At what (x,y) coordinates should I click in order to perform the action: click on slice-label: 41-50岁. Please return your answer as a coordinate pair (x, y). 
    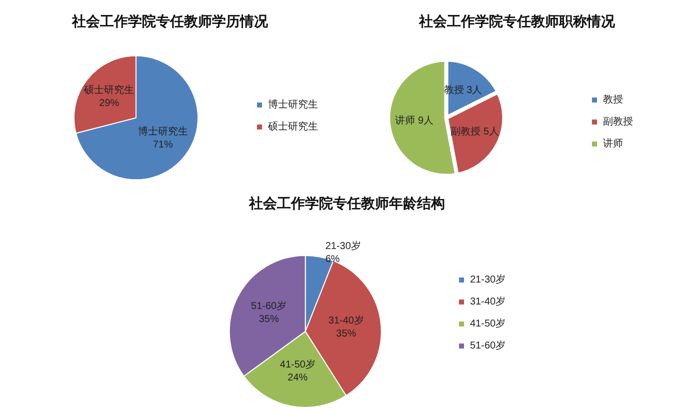
    Looking at the image, I should click on (298, 364).